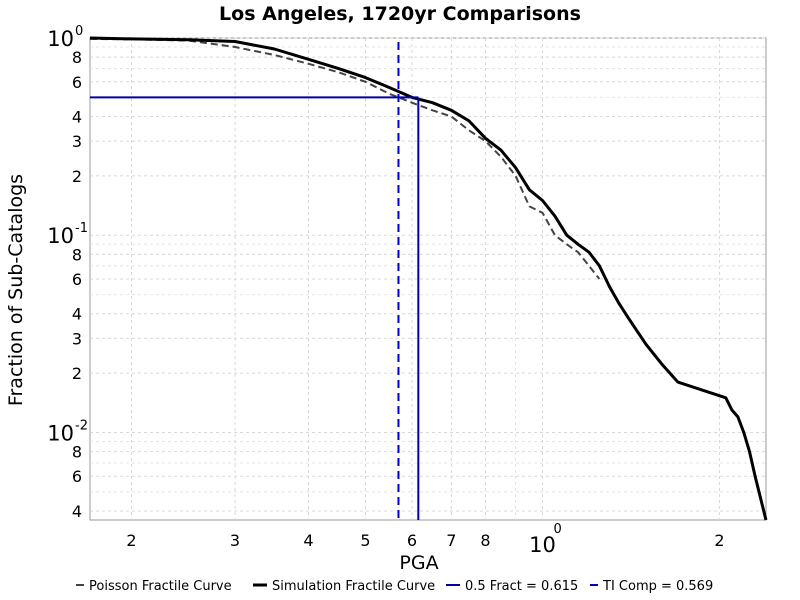  What do you see at coordinates (81, 228) in the screenshot?
I see `y-tick-exponent: -1` at bounding box center [81, 228].